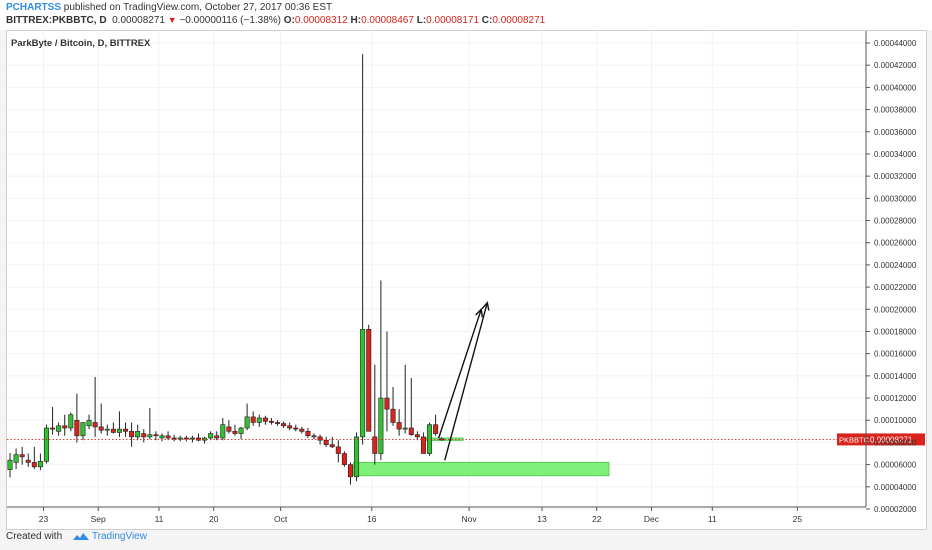 The image size is (932, 550). I want to click on low-value: 0.00008171, so click(453, 20).